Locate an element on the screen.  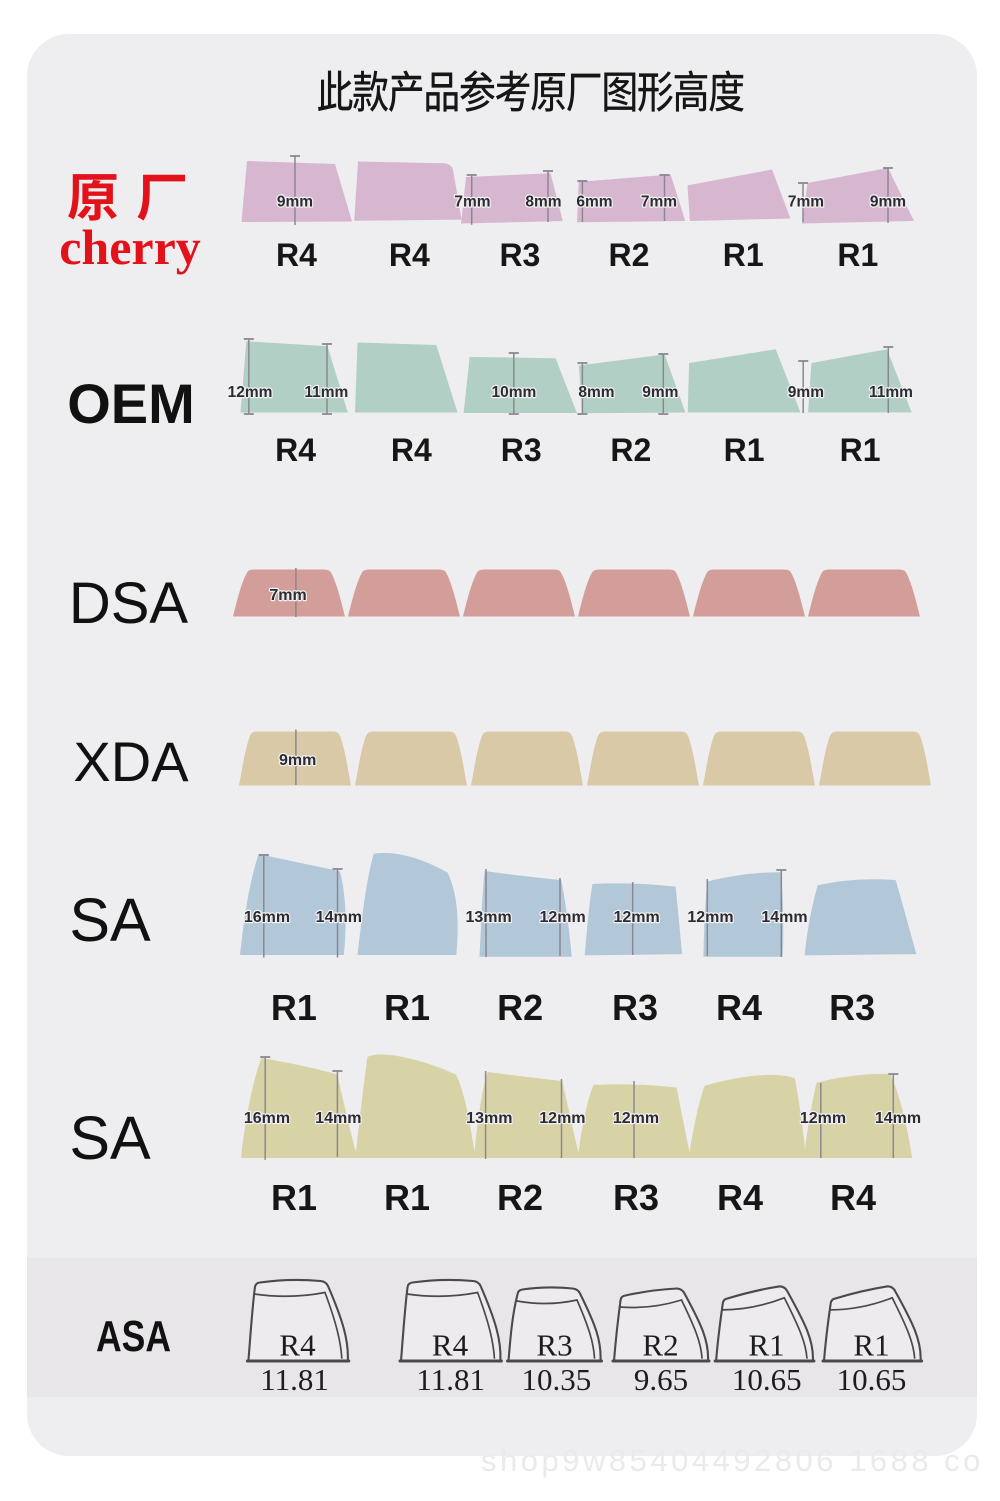
svg-text: XDA is located at coordinates (131, 761).